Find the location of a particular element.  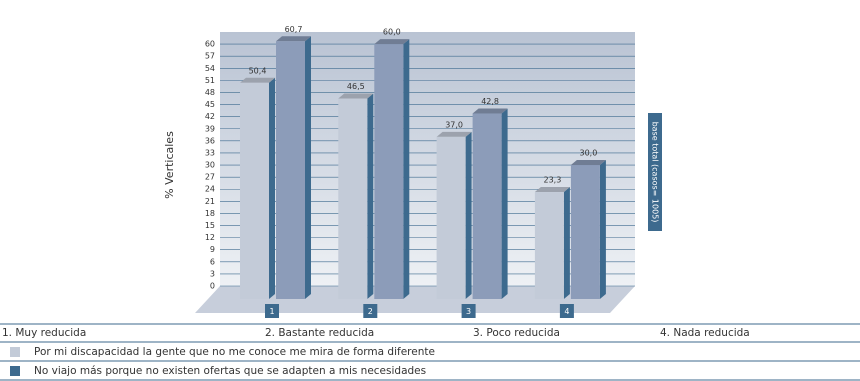

side-note: base total (casos= 1005) is located at coordinates (655, 172).